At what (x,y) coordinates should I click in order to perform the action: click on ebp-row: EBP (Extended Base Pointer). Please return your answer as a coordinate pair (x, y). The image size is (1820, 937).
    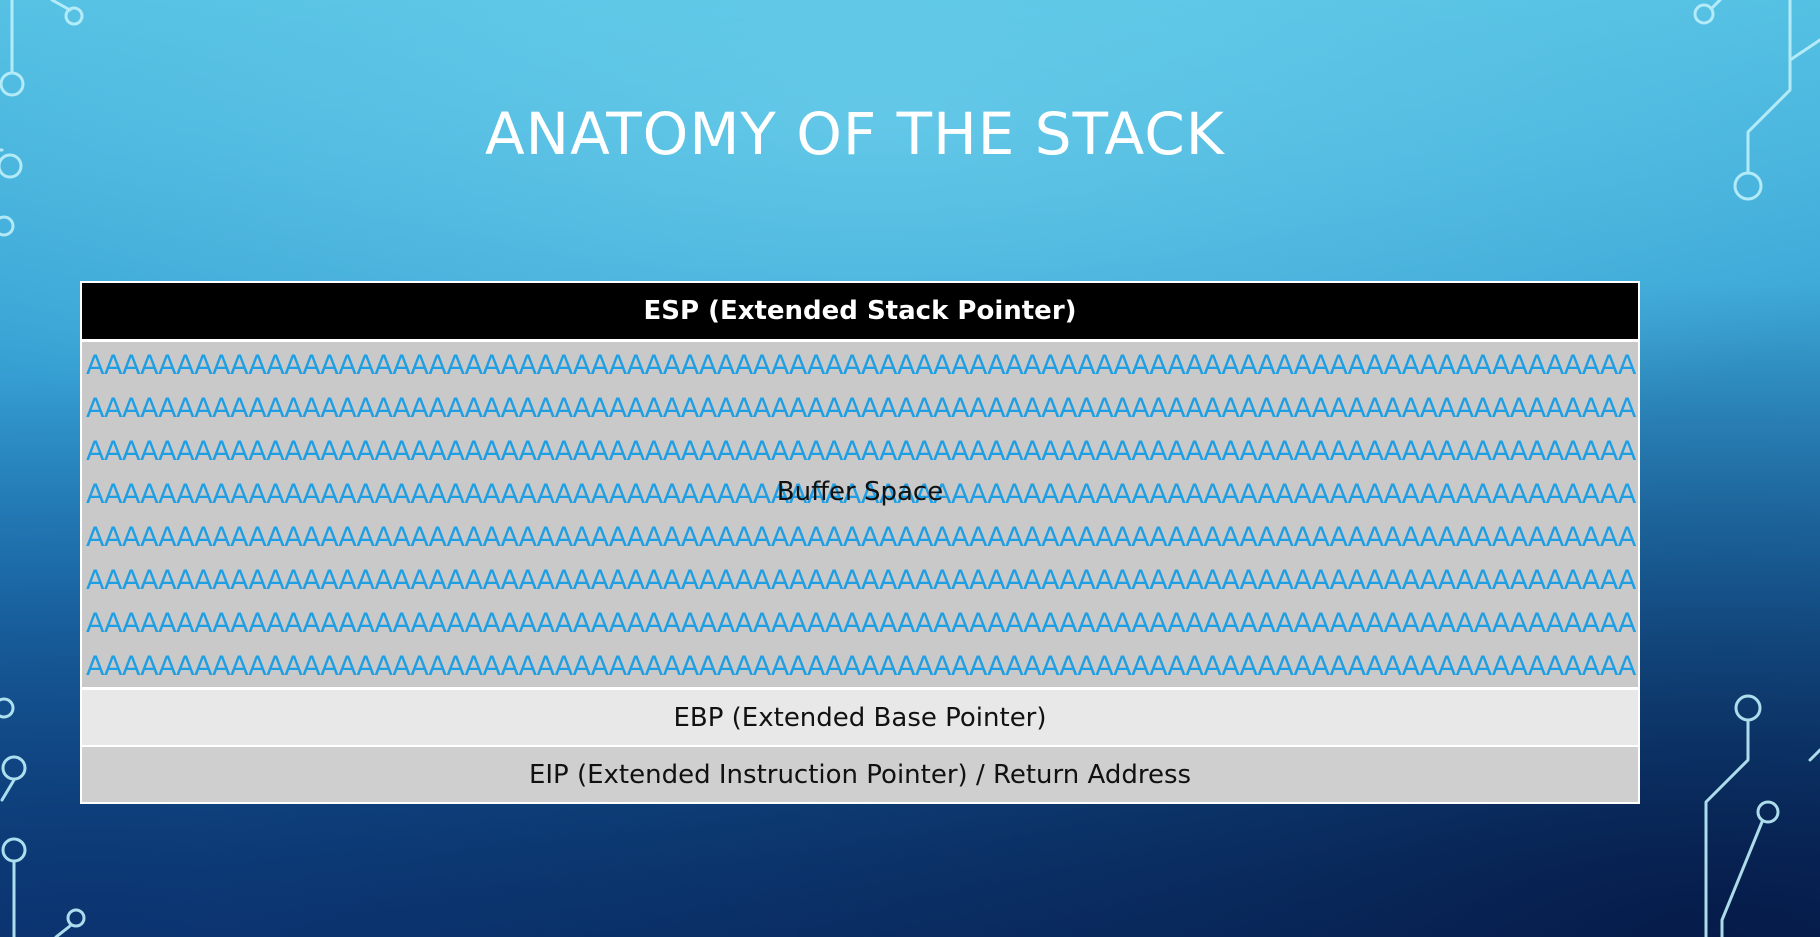
    Looking at the image, I should click on (860, 718).